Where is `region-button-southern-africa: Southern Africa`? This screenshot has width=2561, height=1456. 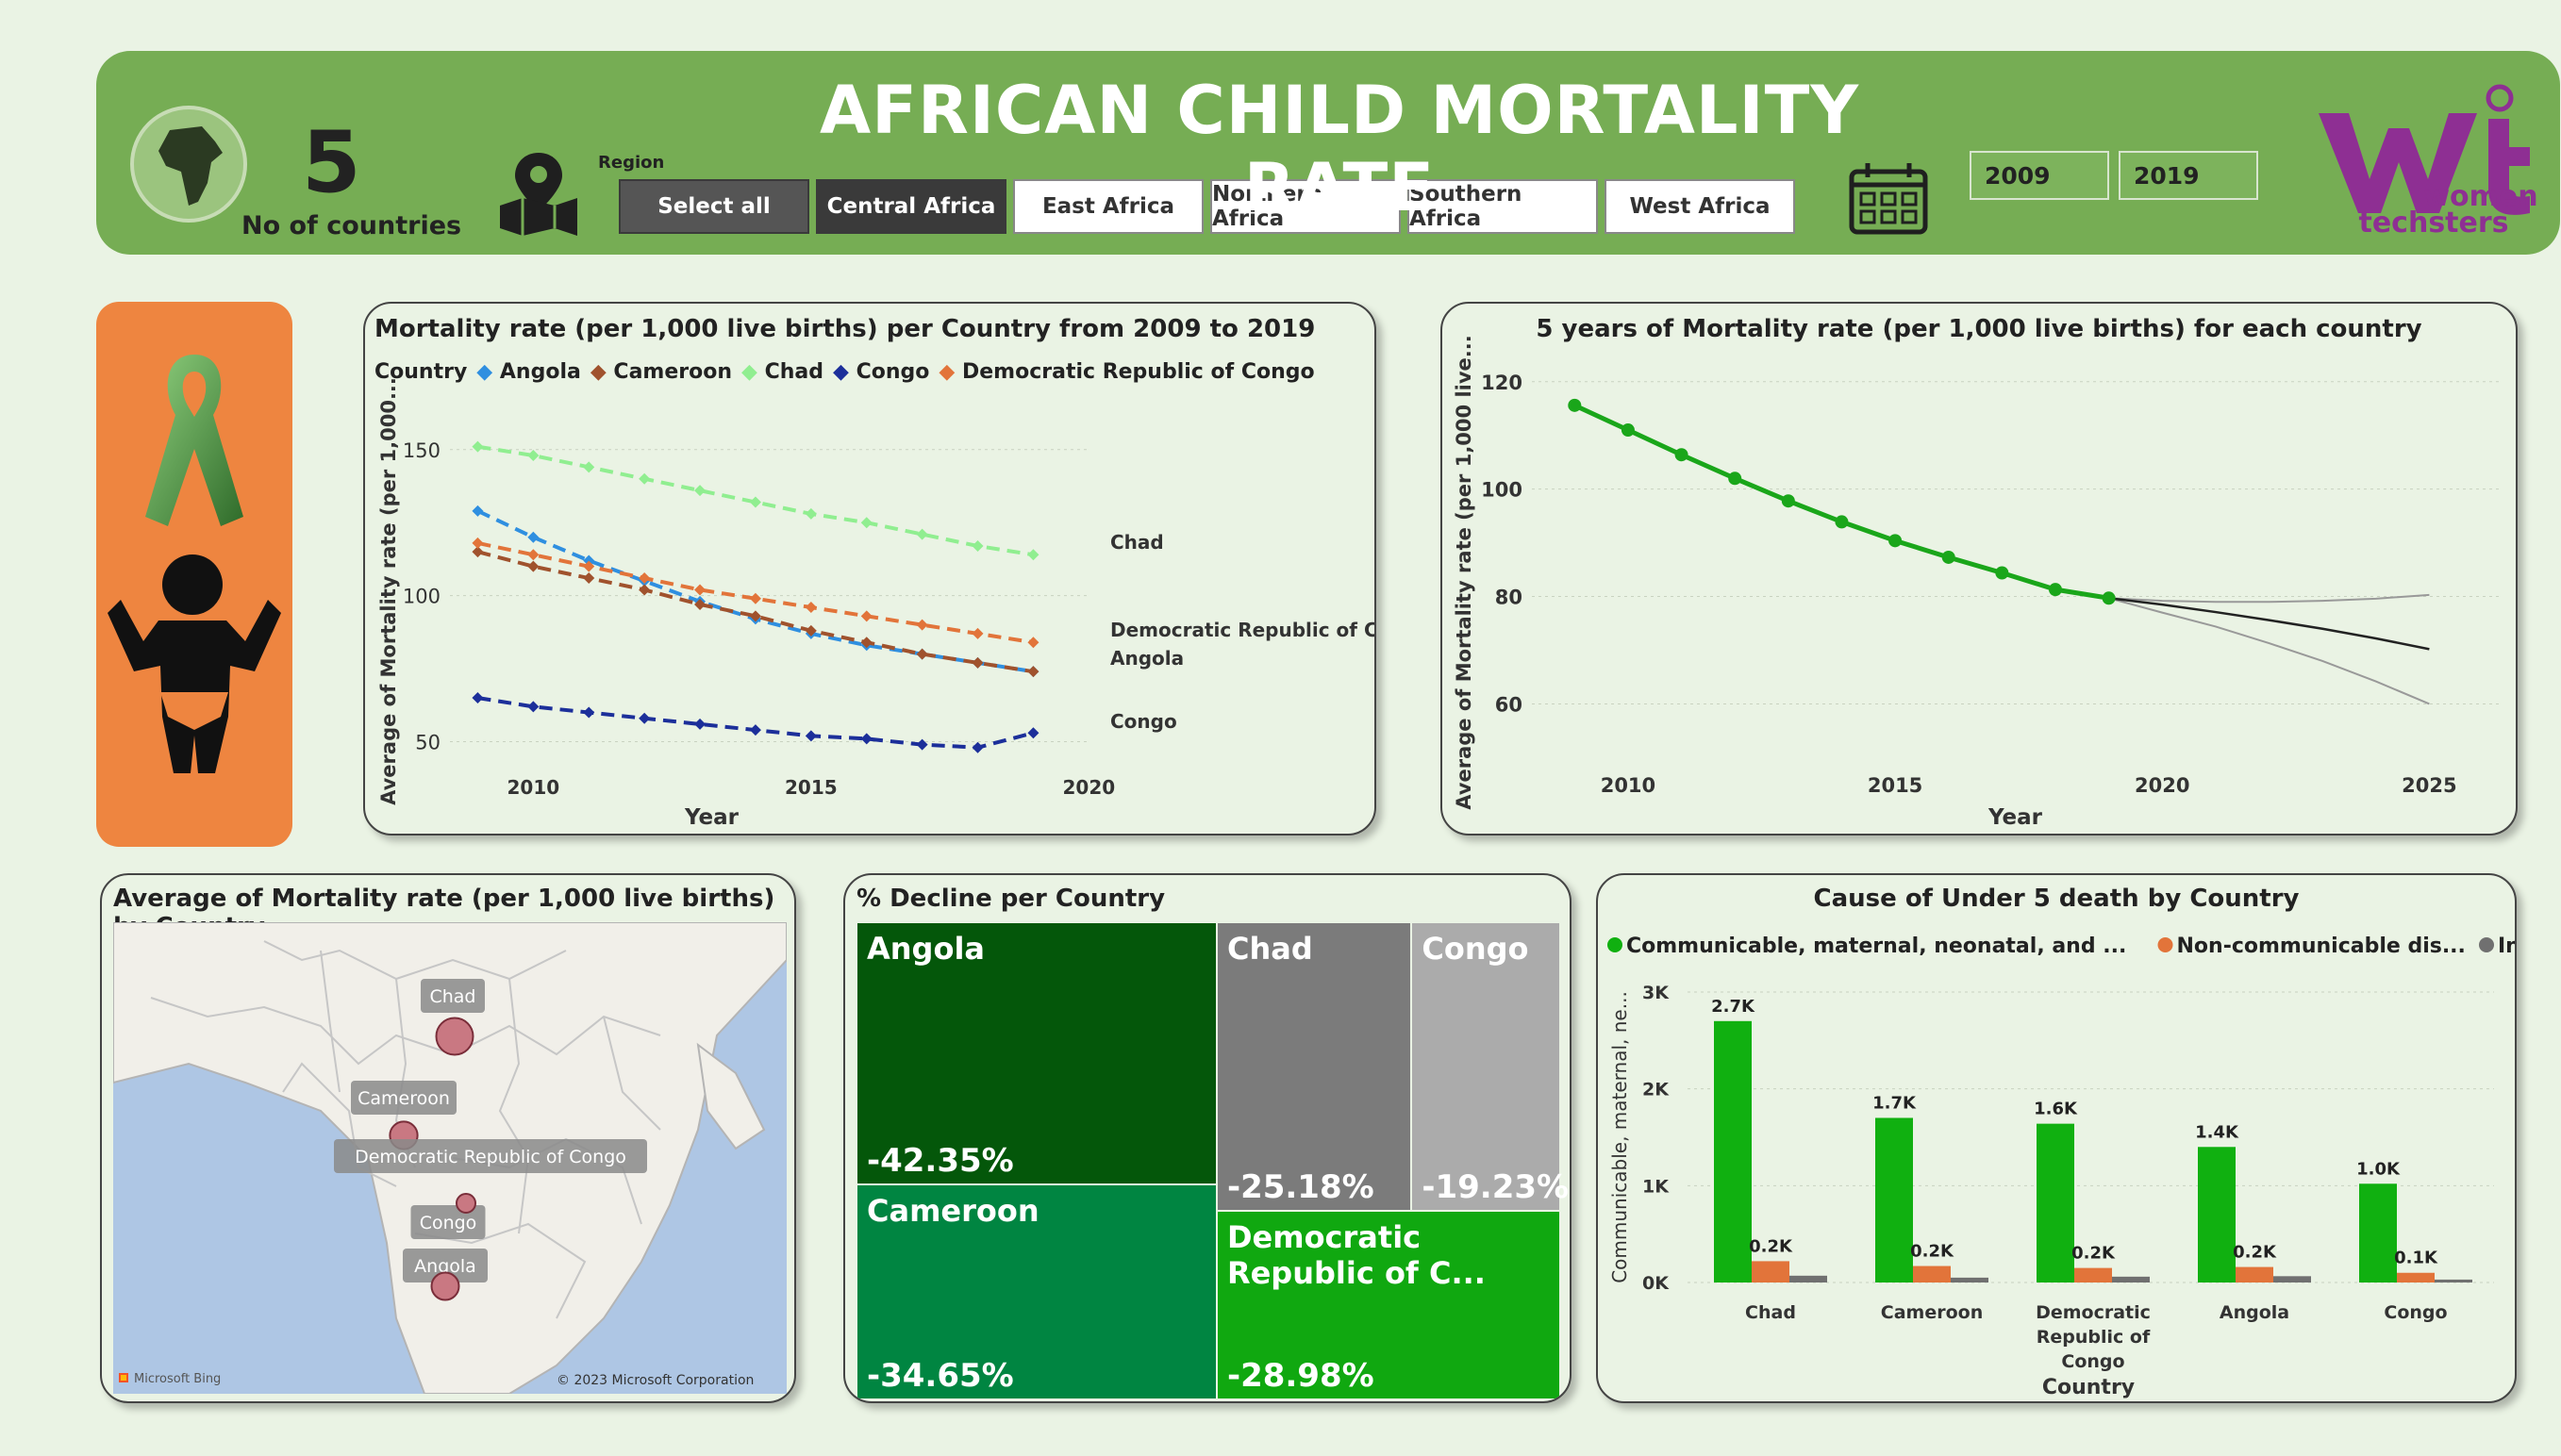
region-button-southern-africa: Southern Africa is located at coordinates (1502, 206).